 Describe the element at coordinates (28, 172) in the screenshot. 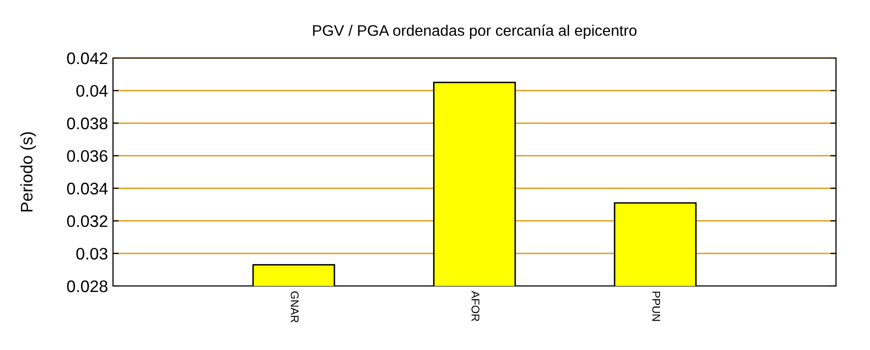

I see `y-axis-title: Periodo (s)` at that location.